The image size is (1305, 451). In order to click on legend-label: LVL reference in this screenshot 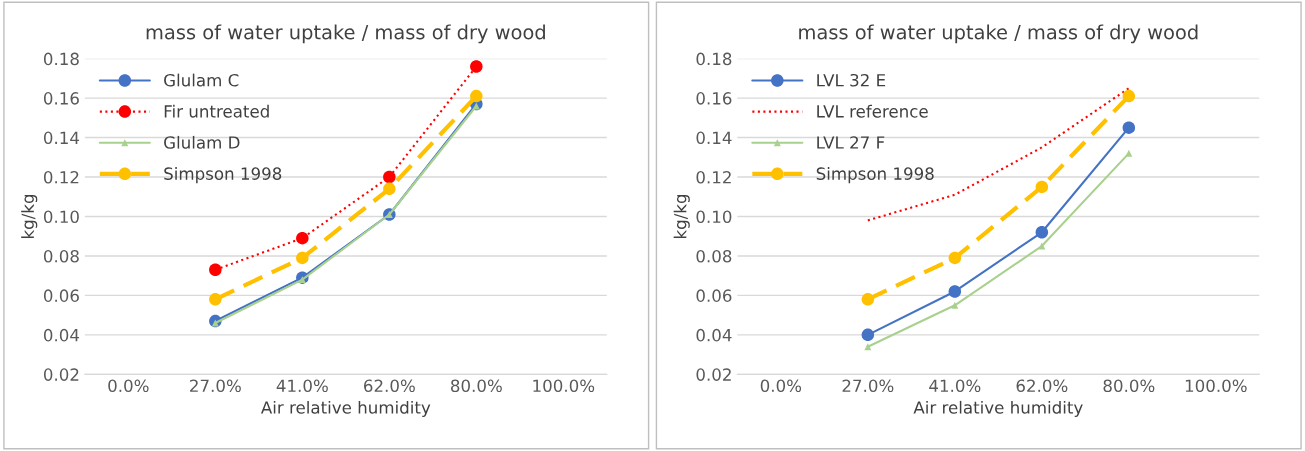, I will do `click(872, 111)`.